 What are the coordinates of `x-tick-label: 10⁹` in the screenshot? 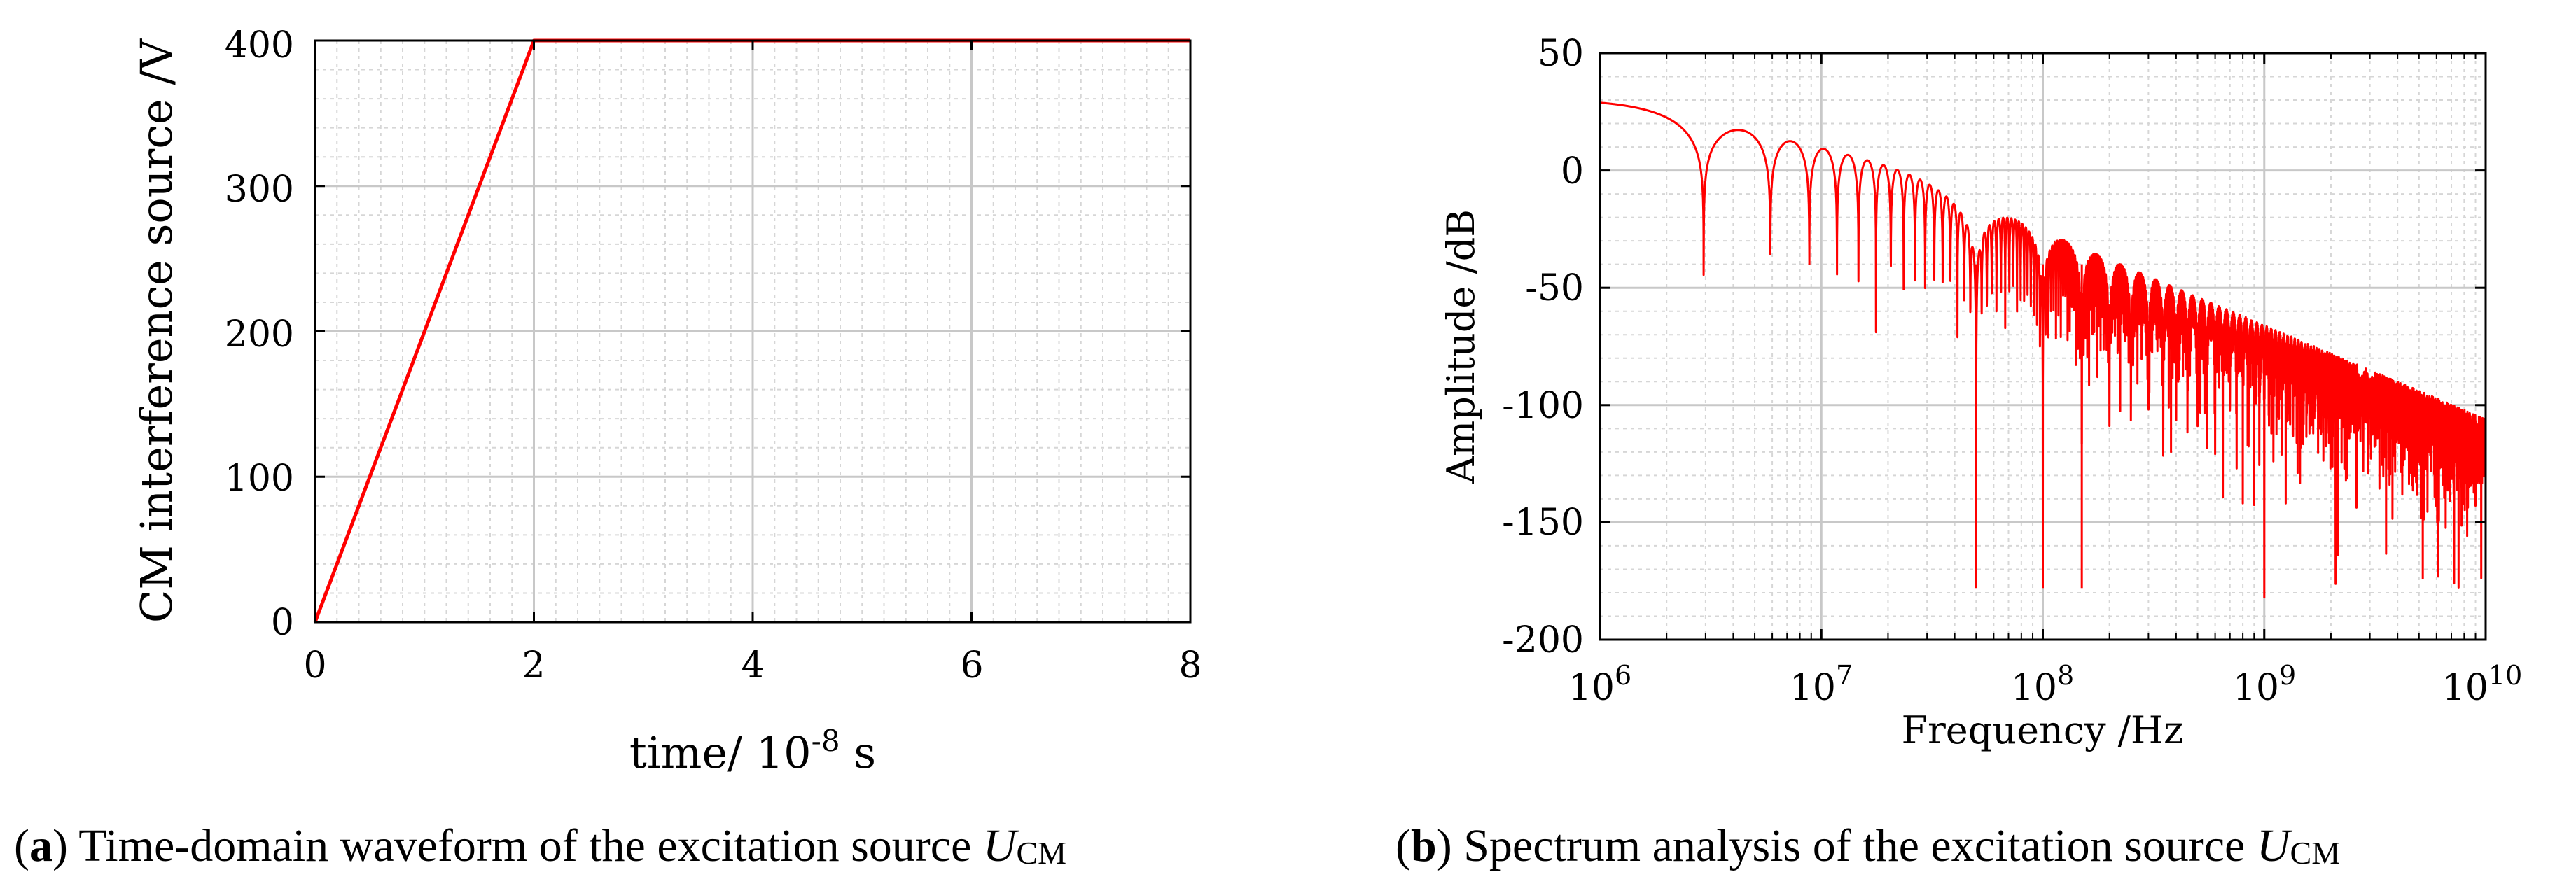 It's located at (2264, 684).